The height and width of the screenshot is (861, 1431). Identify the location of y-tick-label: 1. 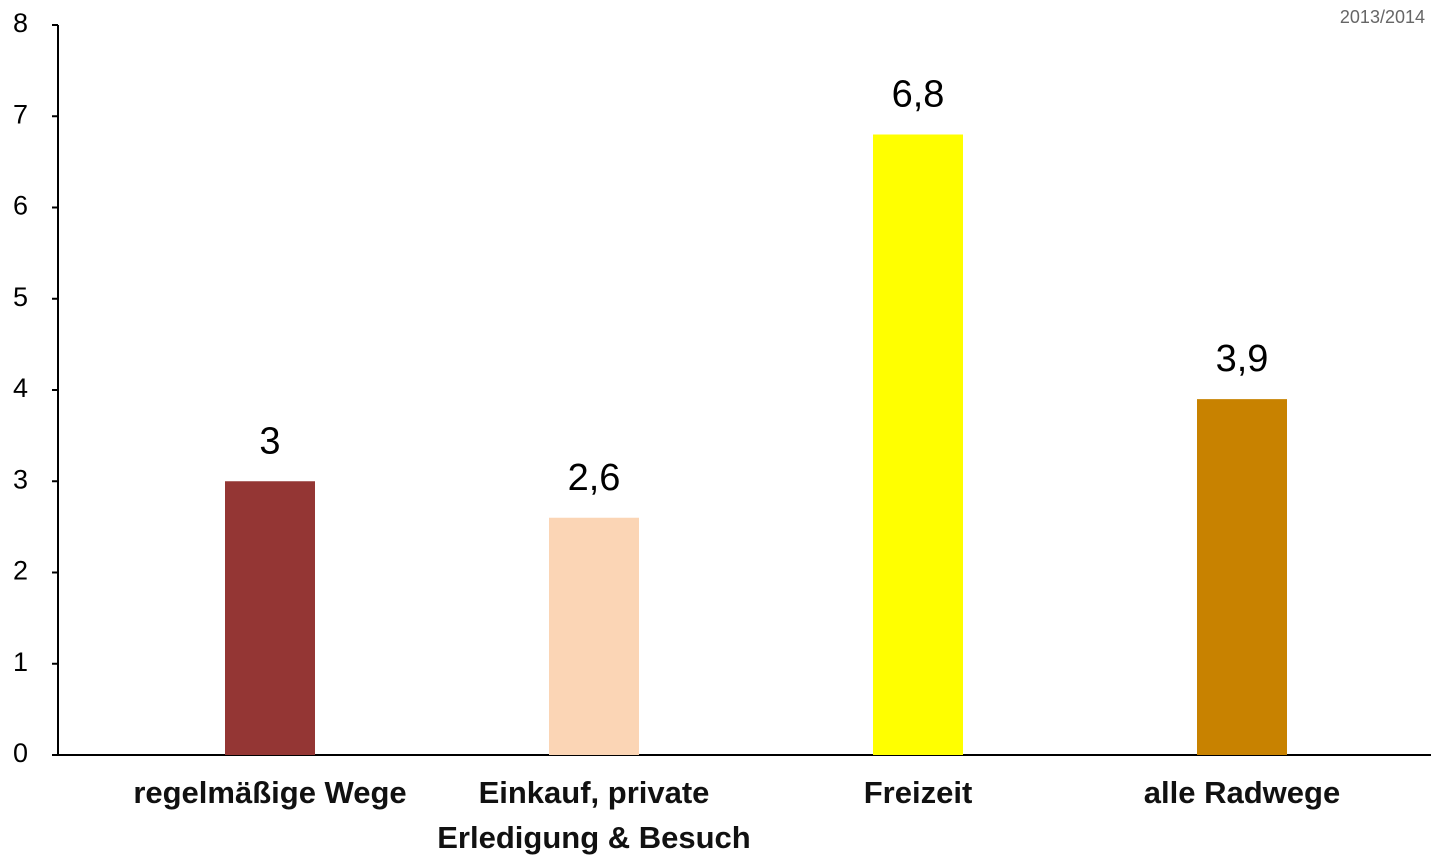
(20, 662).